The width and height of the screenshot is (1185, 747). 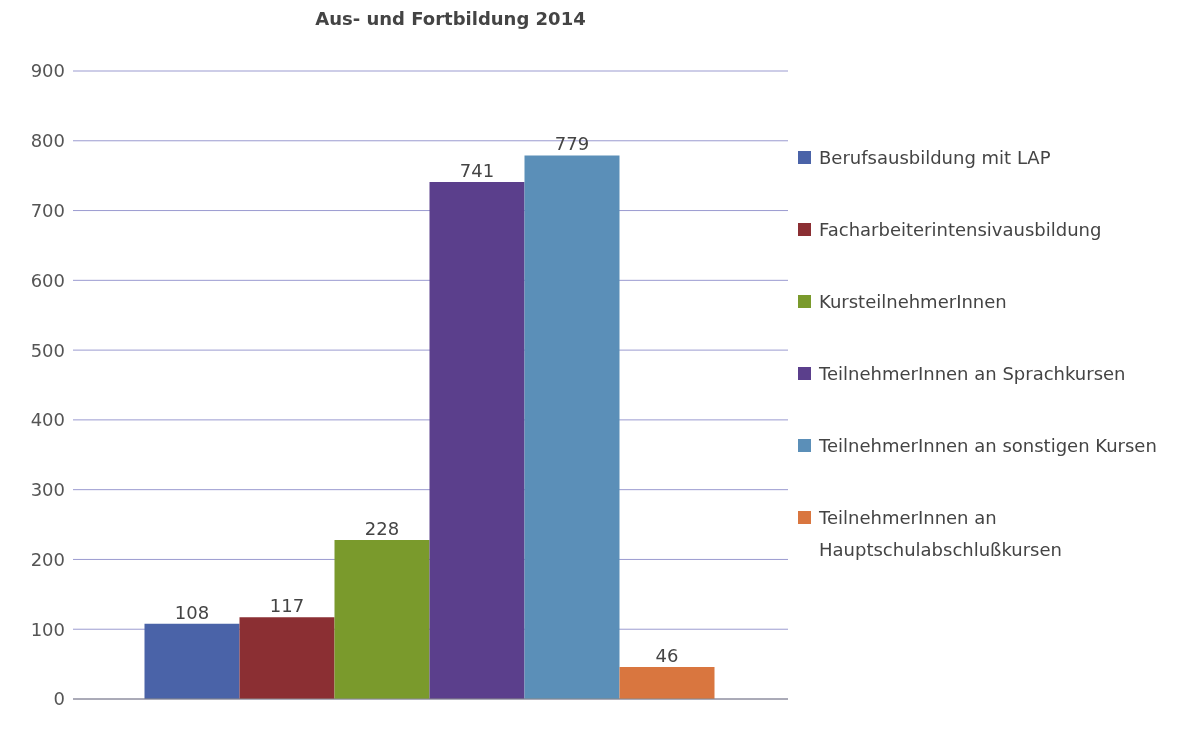 I want to click on y-tick-label: 200, so click(x=47, y=559).